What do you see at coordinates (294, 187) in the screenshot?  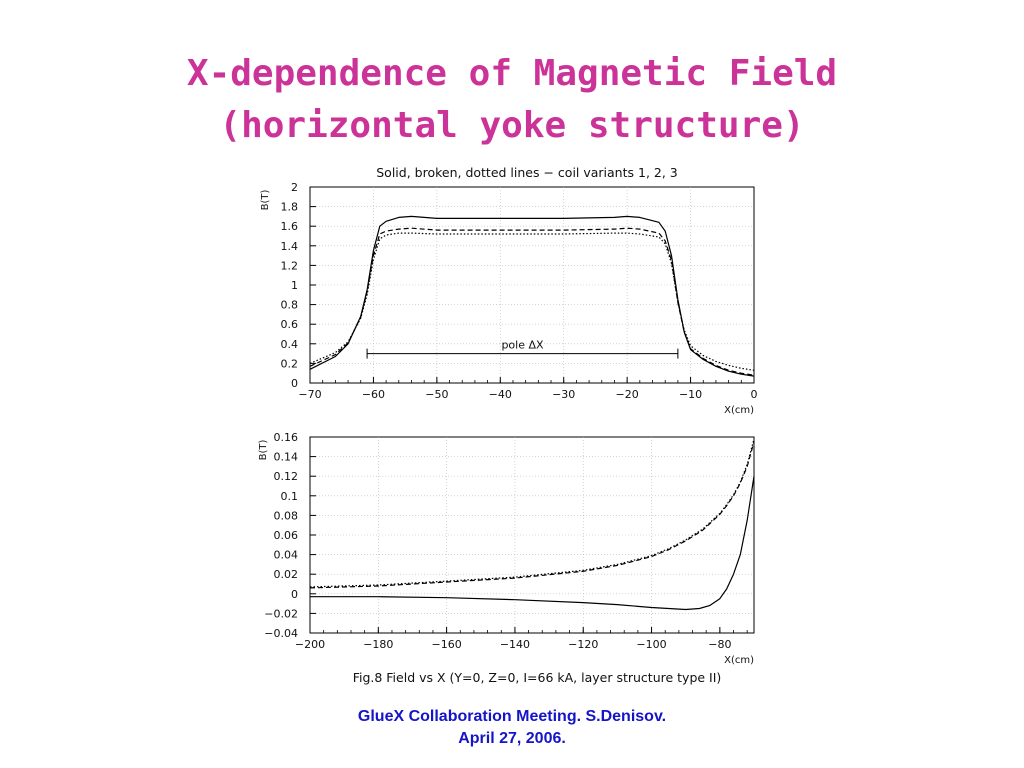 I see `top-chart-y-tick-label: 2` at bounding box center [294, 187].